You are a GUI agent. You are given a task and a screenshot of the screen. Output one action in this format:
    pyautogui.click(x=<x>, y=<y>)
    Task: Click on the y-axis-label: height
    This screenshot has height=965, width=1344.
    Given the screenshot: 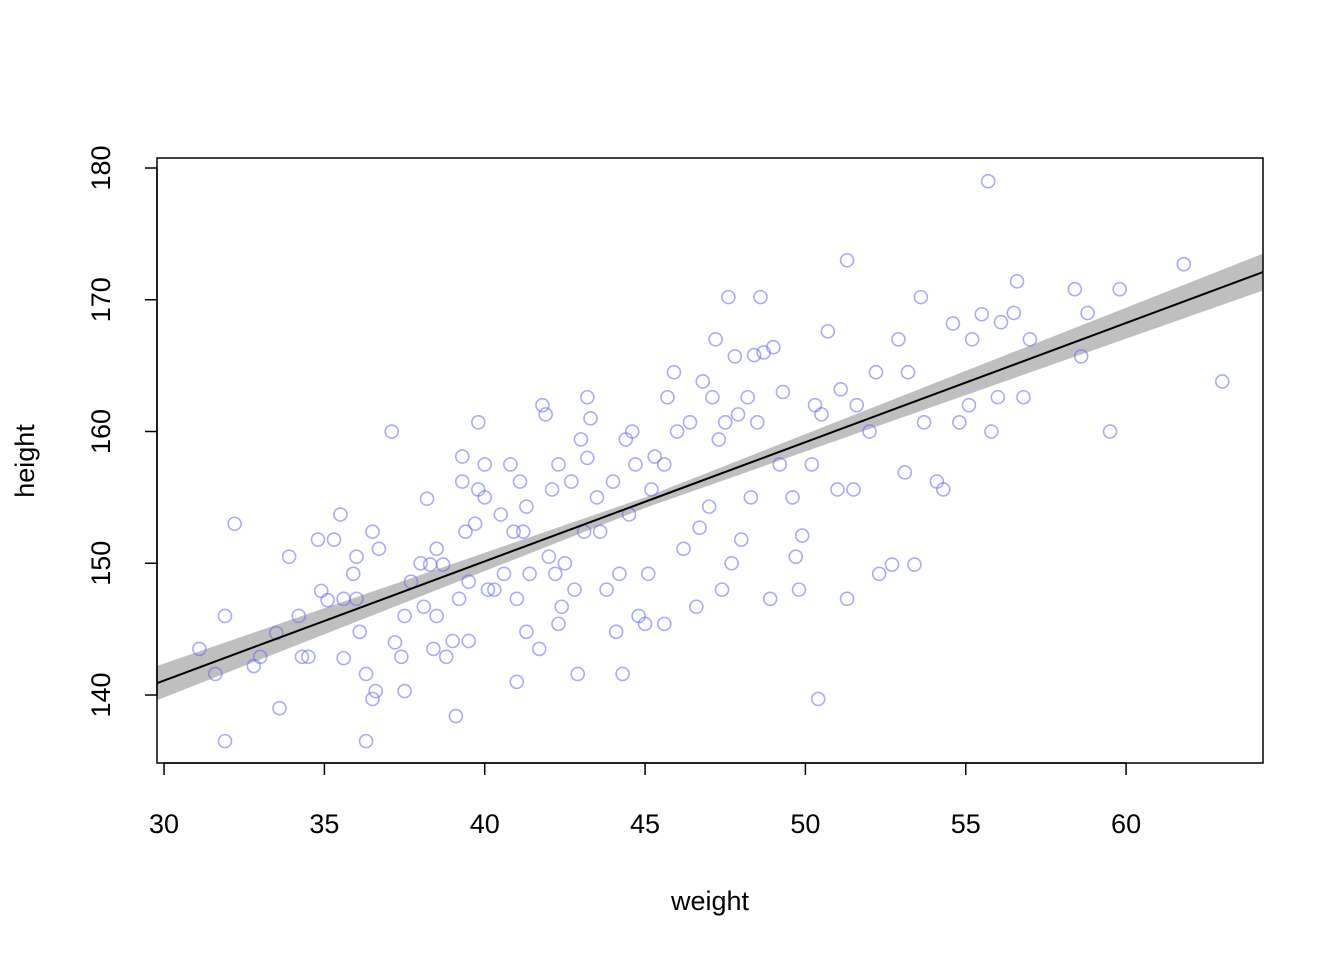 What is the action you would take?
    pyautogui.click(x=25, y=461)
    